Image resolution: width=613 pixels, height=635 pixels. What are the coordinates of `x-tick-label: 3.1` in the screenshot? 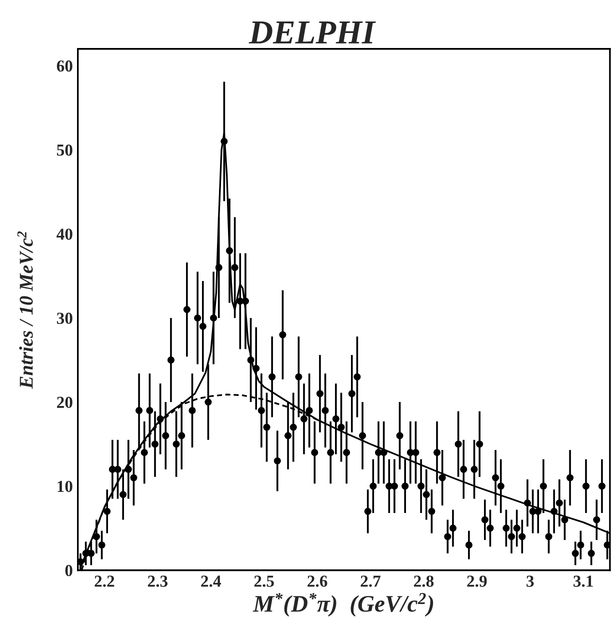 It's located at (583, 581).